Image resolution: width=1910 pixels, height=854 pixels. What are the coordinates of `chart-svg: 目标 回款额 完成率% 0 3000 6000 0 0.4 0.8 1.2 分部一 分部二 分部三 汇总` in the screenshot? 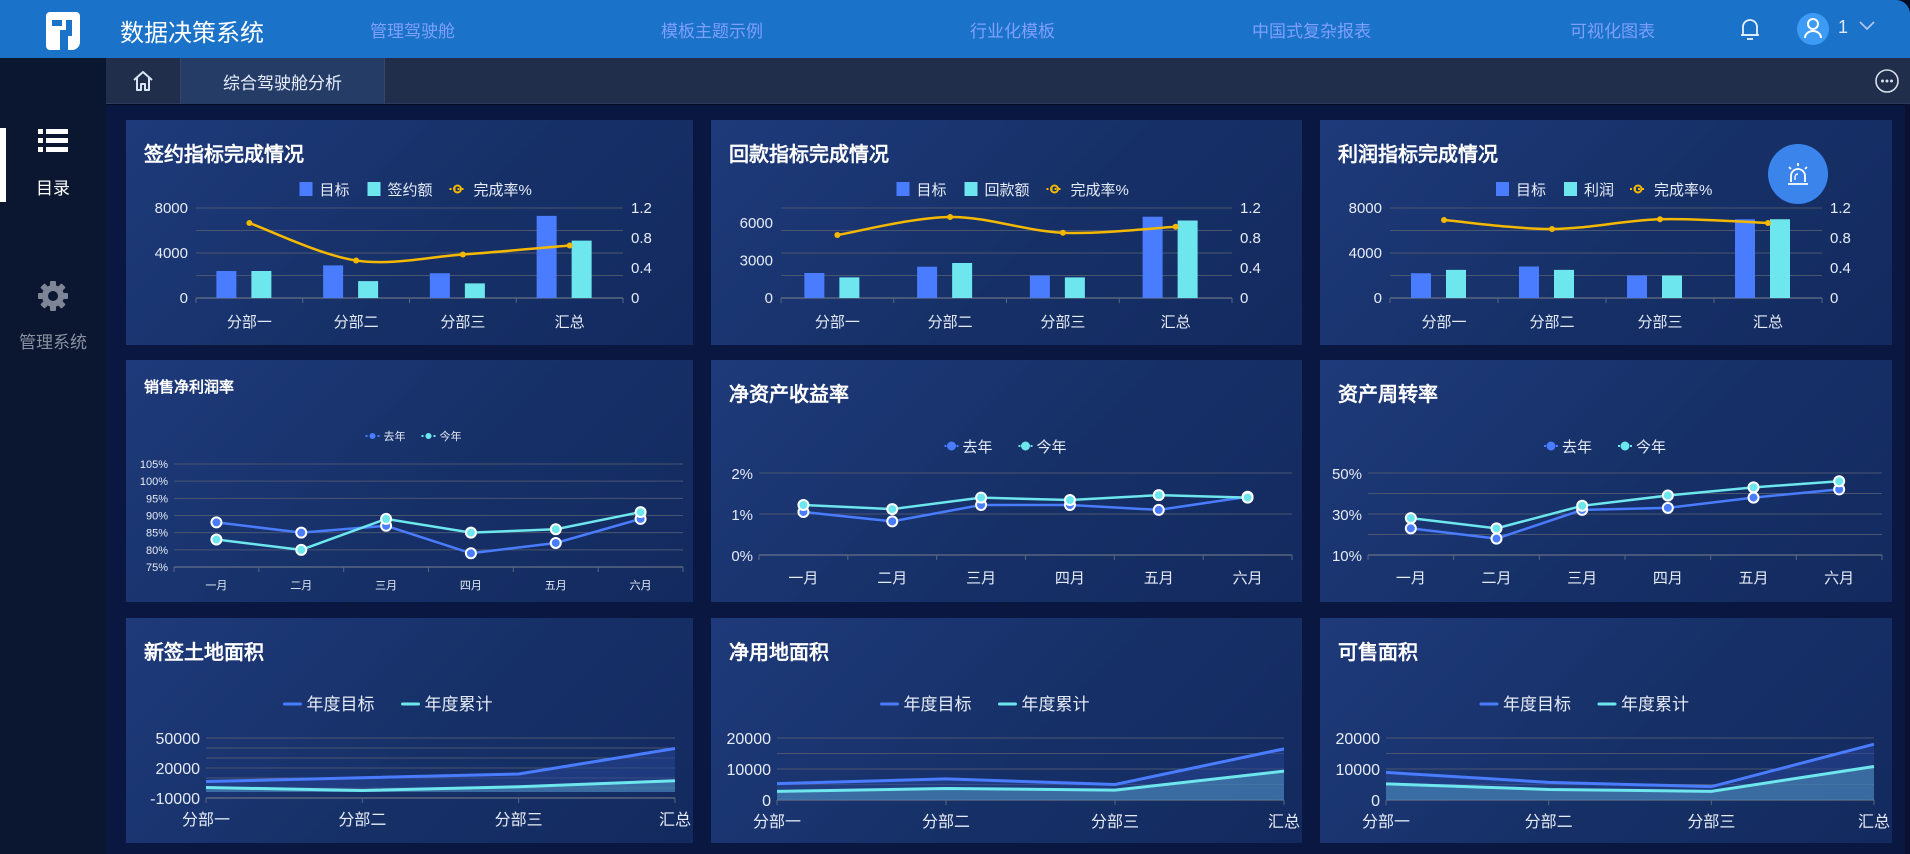 It's located at (1006, 232).